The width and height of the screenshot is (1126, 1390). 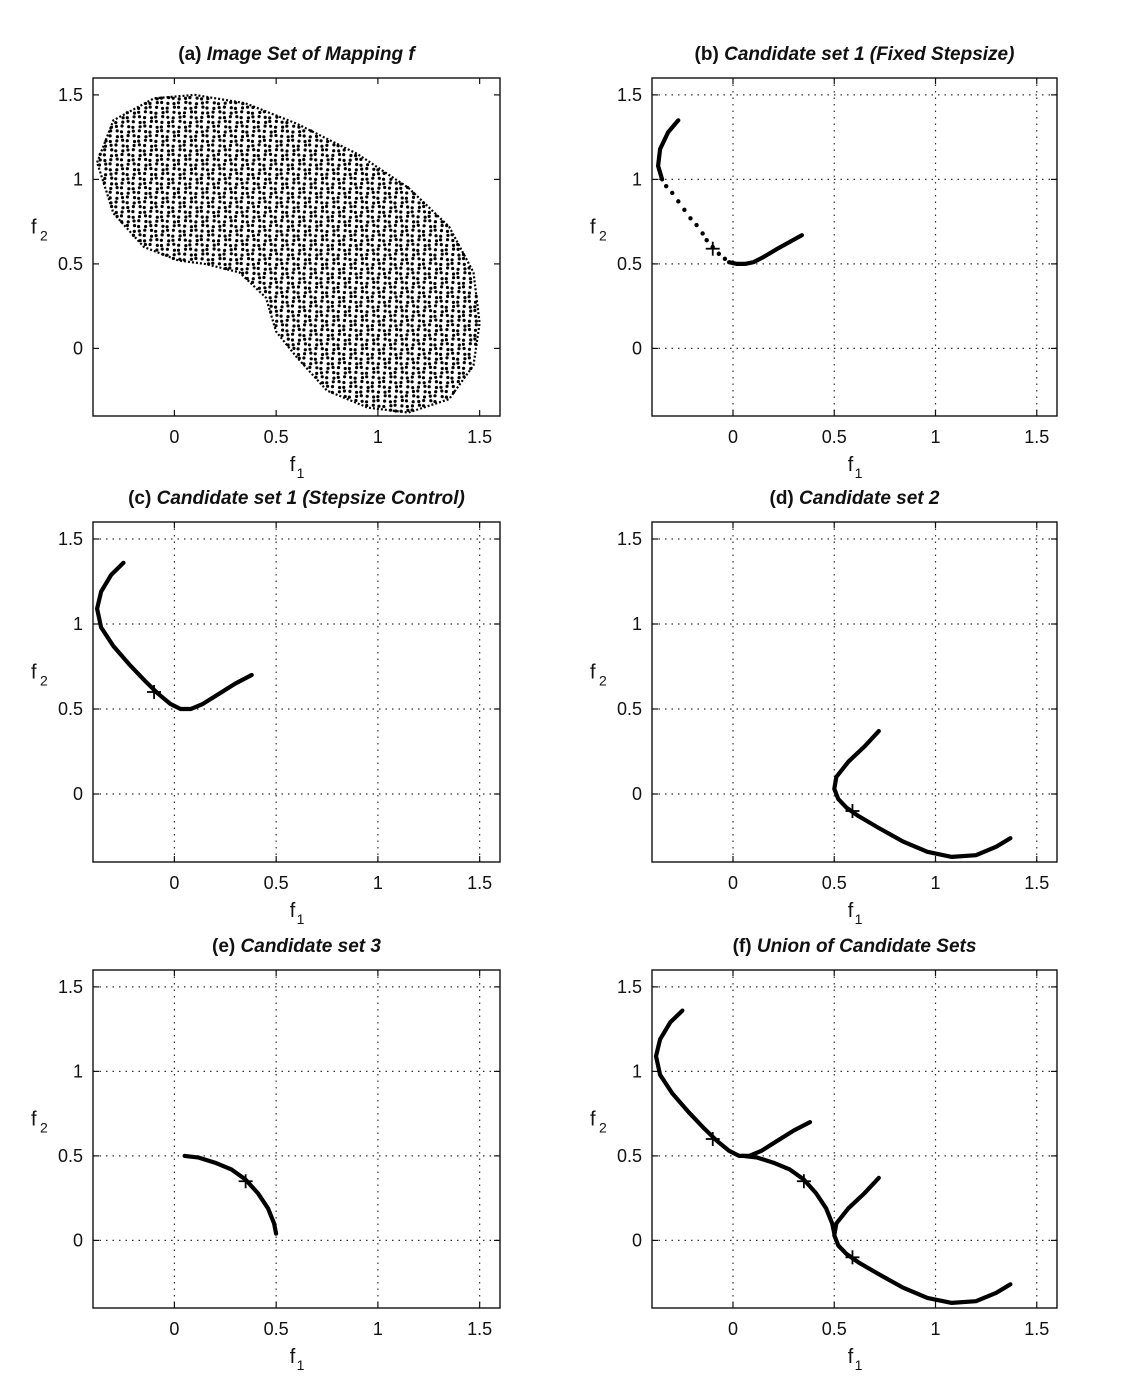 I want to click on chart-title-prefix: (b), so click(x=707, y=54).